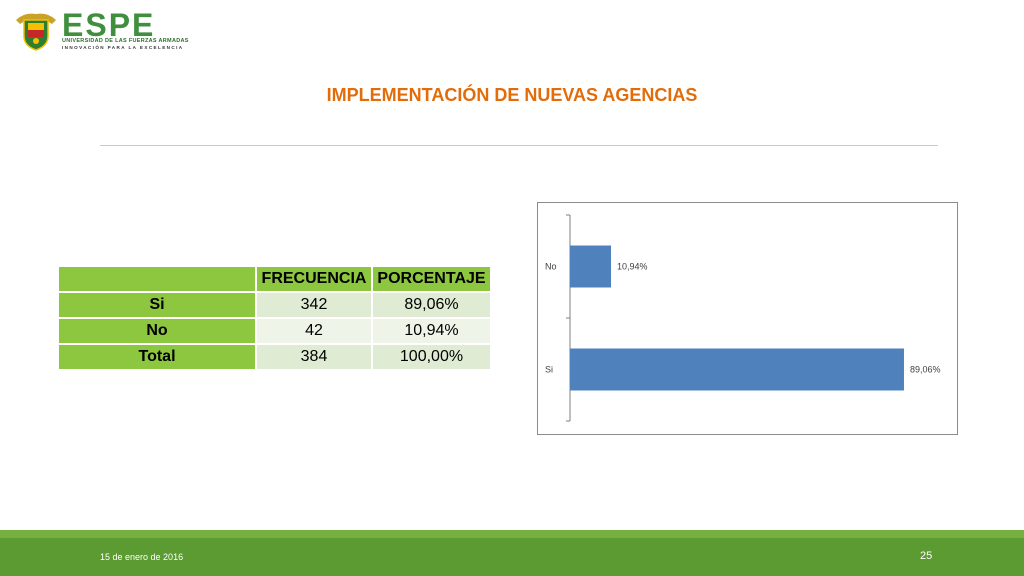 This screenshot has height=576, width=1024. What do you see at coordinates (926, 556) in the screenshot?
I see `slide-number: 25` at bounding box center [926, 556].